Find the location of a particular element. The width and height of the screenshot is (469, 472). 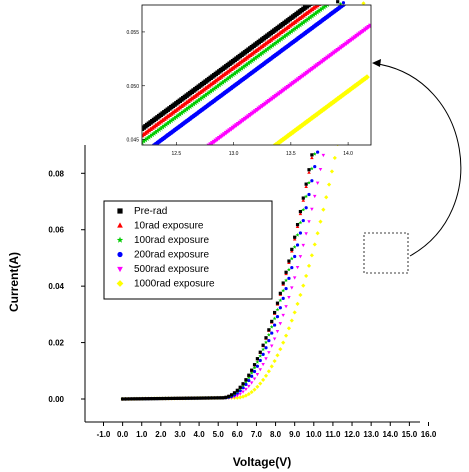

x-tick-label: 1.0 is located at coordinates (142, 434).